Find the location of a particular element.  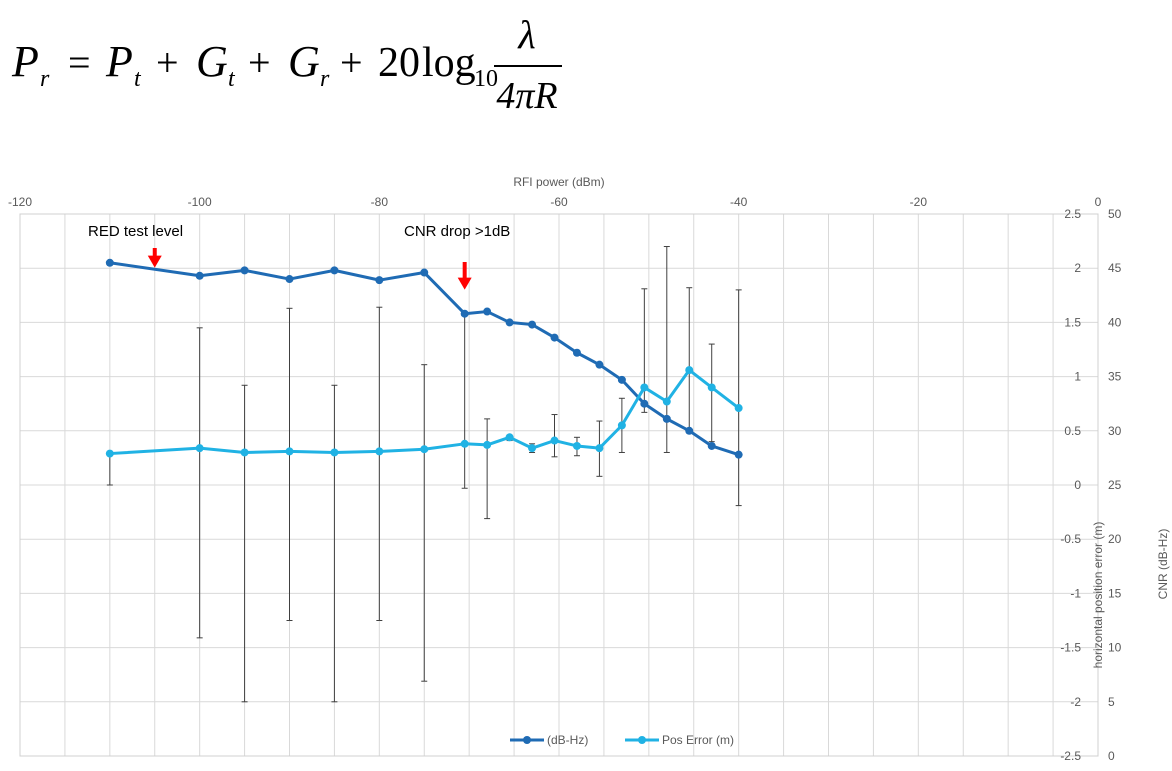

y2-tick-label: 50 is located at coordinates (1115, 214).